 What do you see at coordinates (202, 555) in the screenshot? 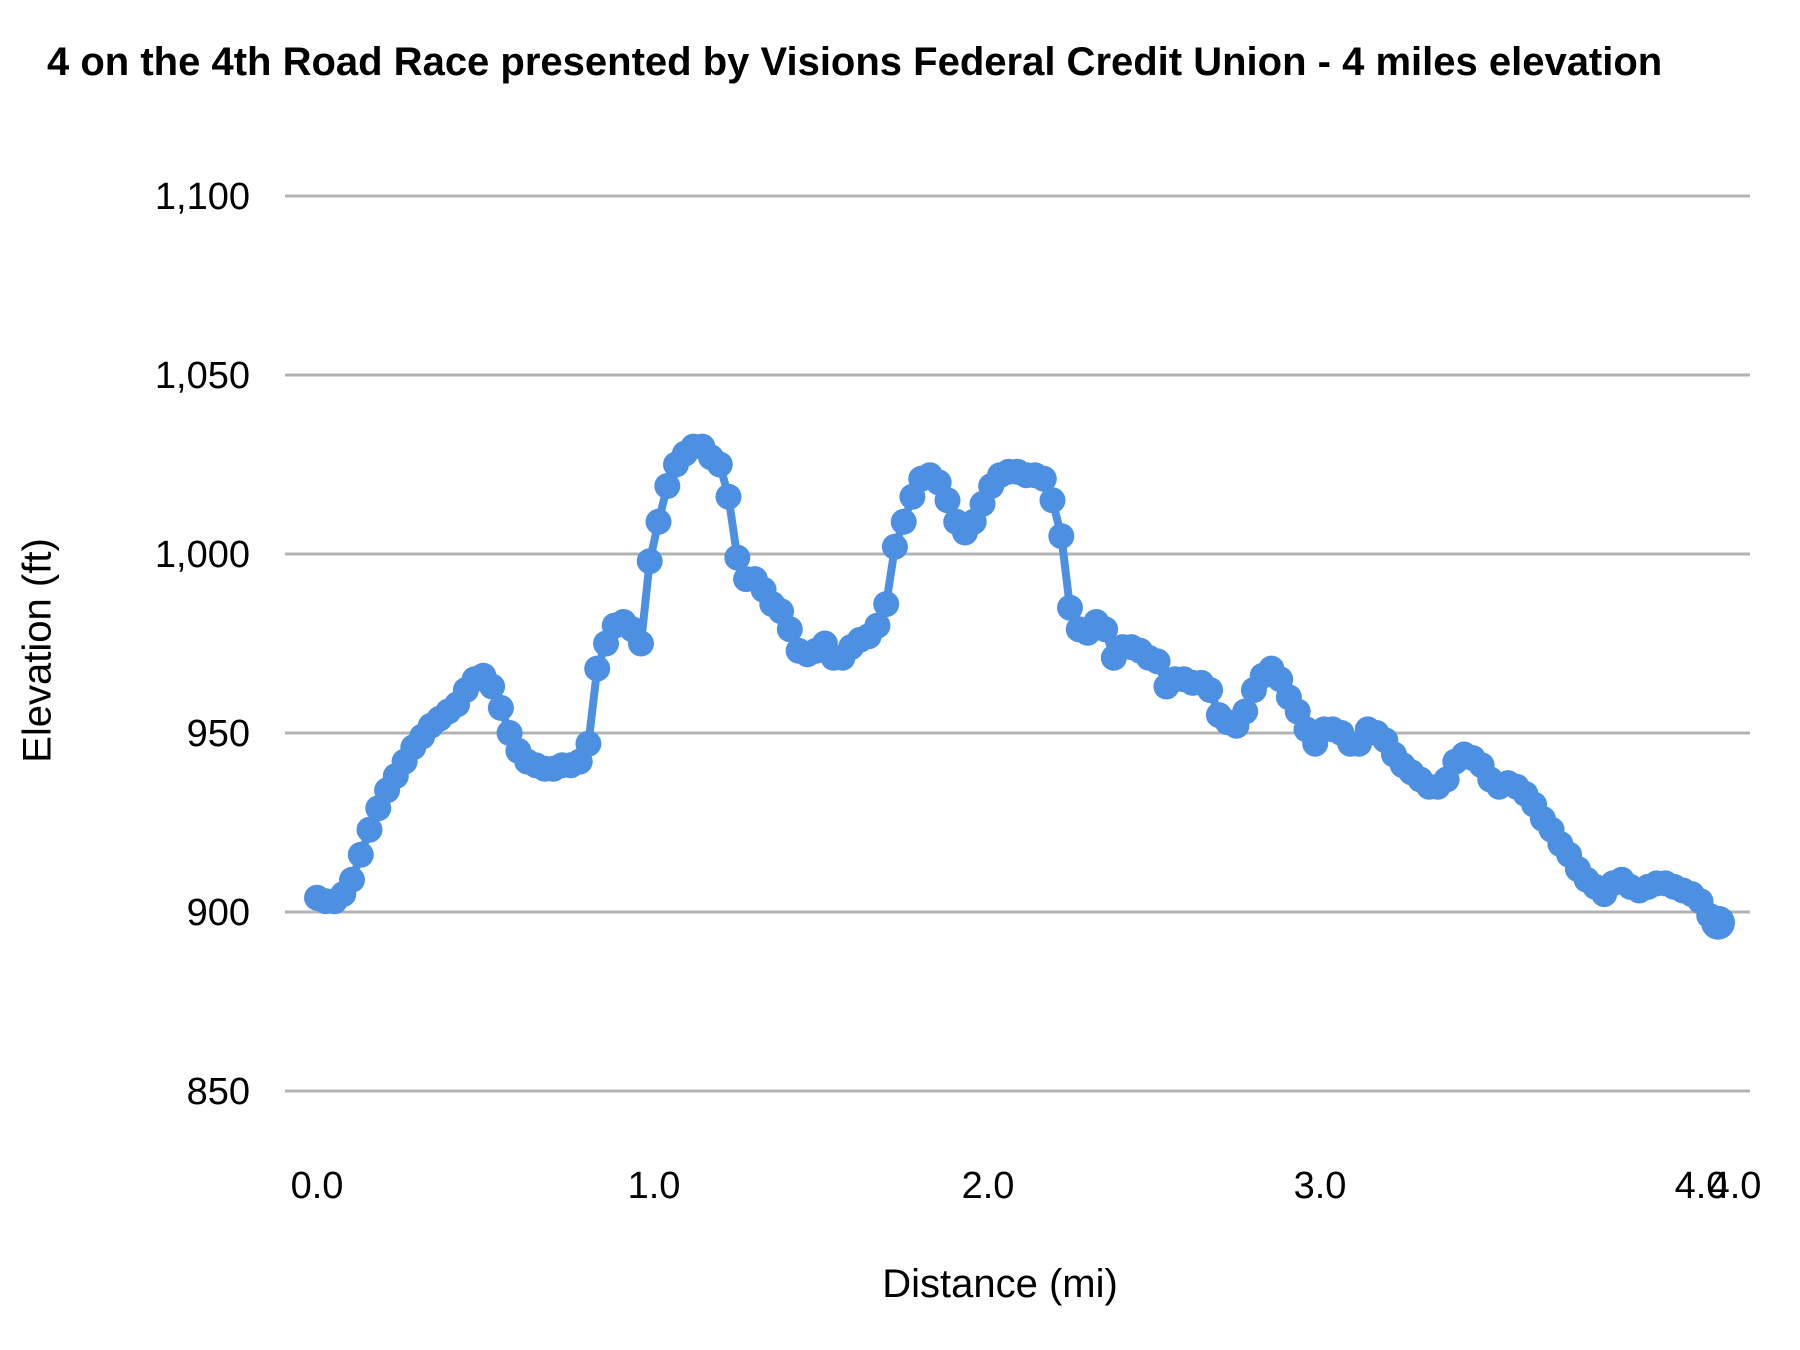
I see `y-tick-label: 1,000` at bounding box center [202, 555].